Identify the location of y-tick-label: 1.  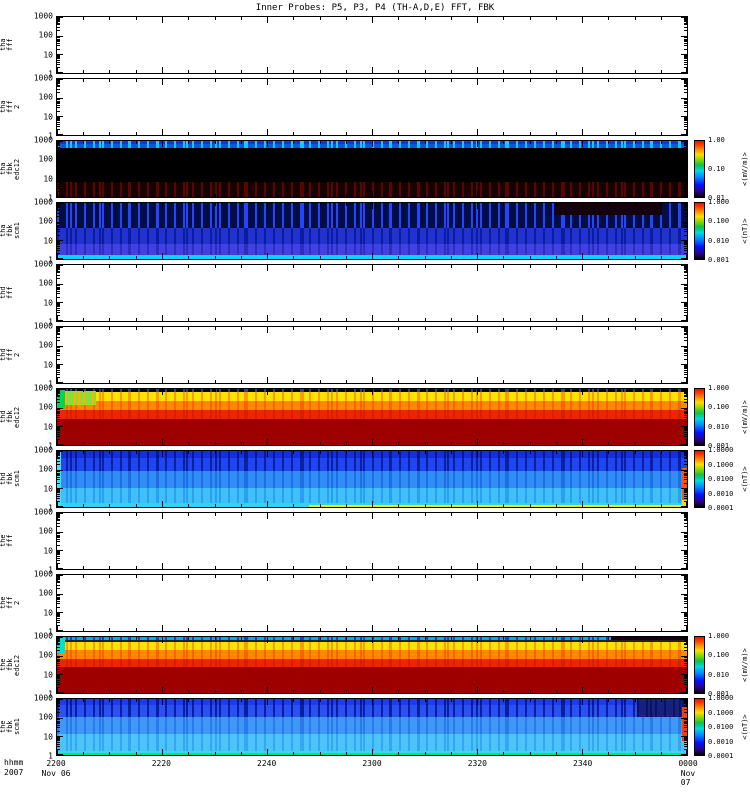
(50, 756).